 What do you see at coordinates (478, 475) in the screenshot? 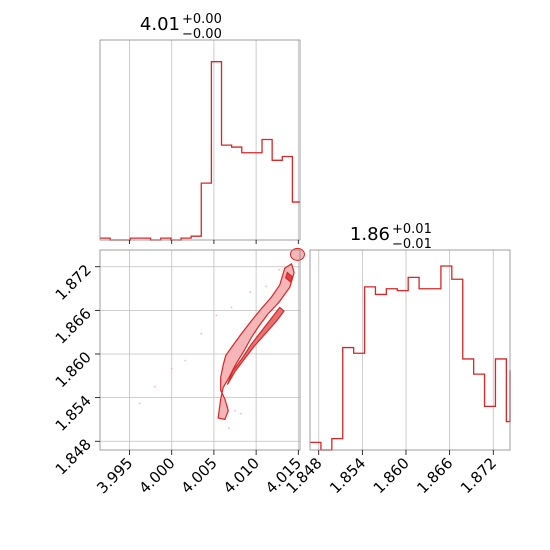
I see `x-tick-label: 1.872` at bounding box center [478, 475].